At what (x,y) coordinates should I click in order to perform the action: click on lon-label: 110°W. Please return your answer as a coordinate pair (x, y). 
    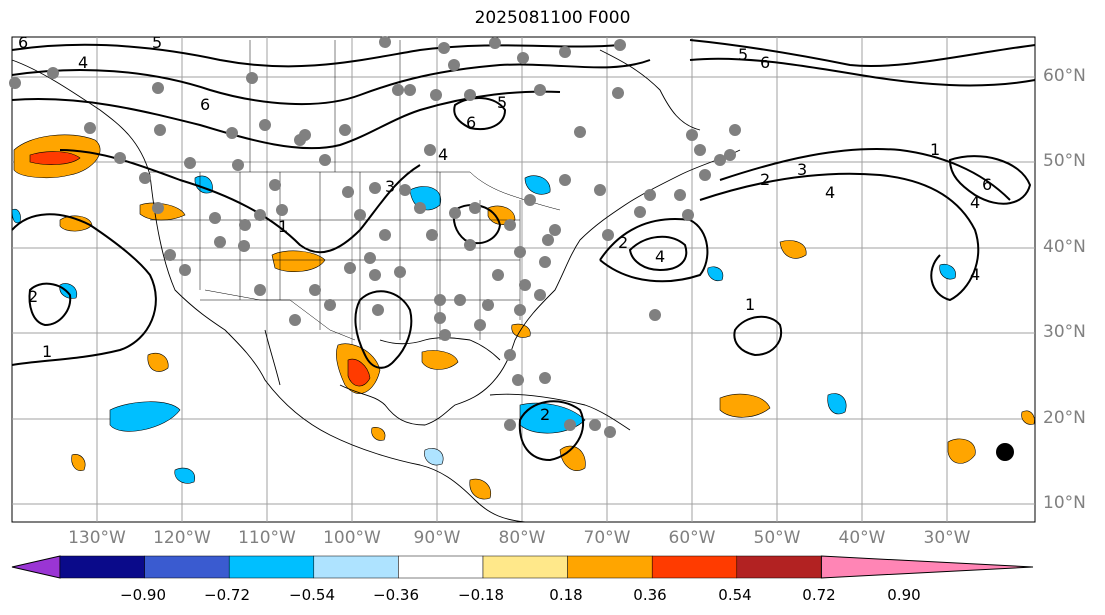
    Looking at the image, I should click on (267, 538).